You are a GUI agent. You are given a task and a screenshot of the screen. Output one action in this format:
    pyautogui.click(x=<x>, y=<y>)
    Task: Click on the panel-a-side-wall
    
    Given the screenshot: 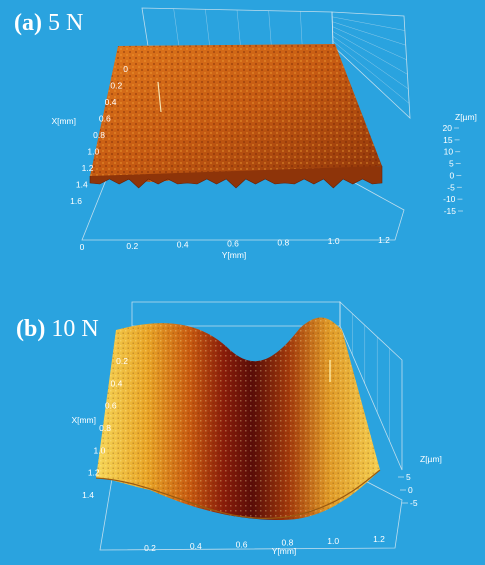 What is the action you would take?
    pyautogui.click(x=371, y=65)
    